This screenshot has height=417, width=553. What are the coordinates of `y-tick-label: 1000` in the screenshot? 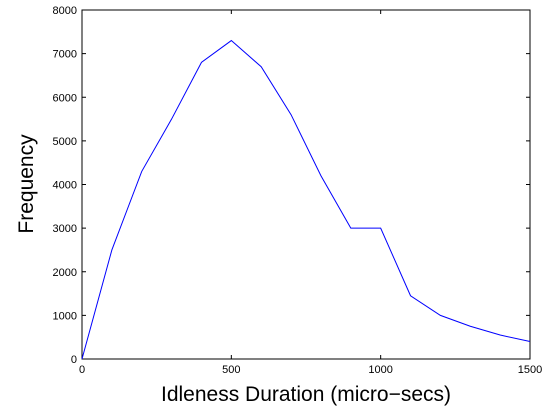 It's located at (65, 316).